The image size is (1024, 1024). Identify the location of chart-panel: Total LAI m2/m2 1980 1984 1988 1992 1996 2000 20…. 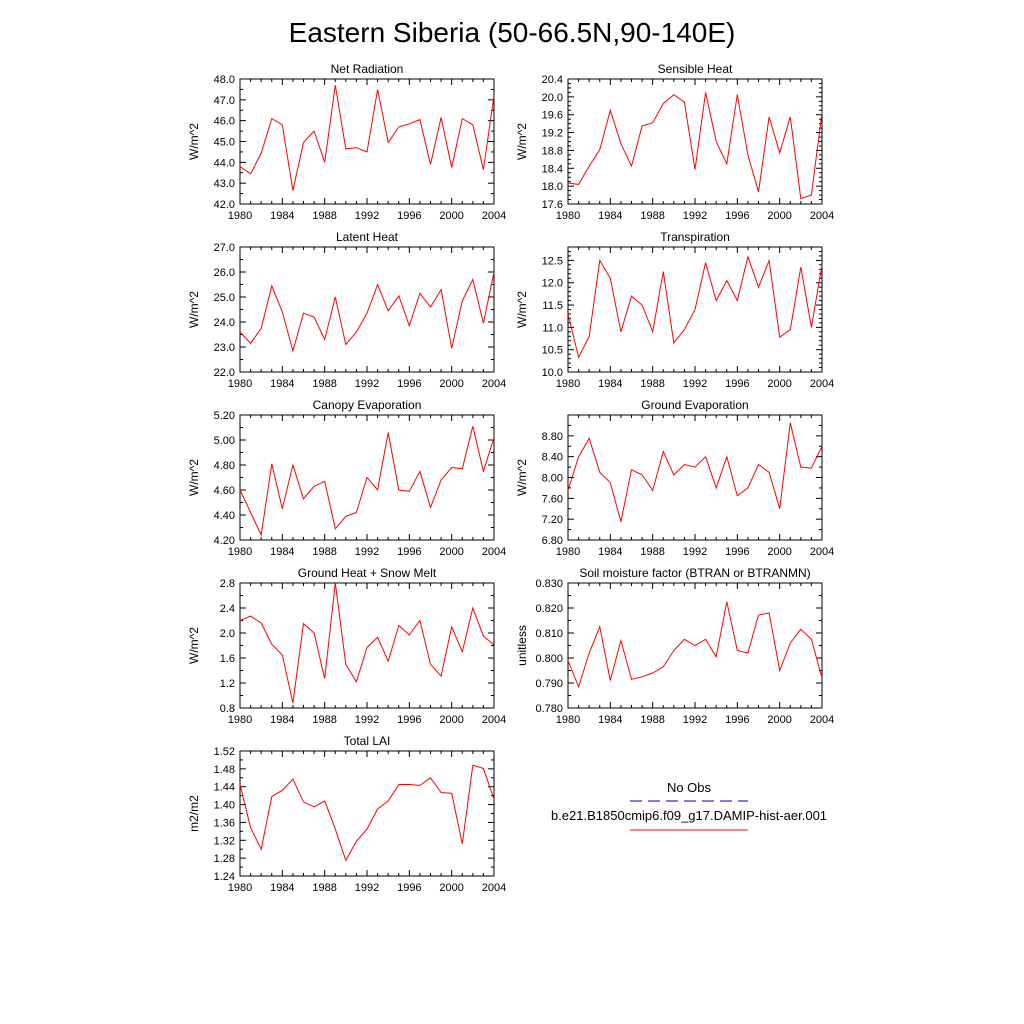
(346, 814).